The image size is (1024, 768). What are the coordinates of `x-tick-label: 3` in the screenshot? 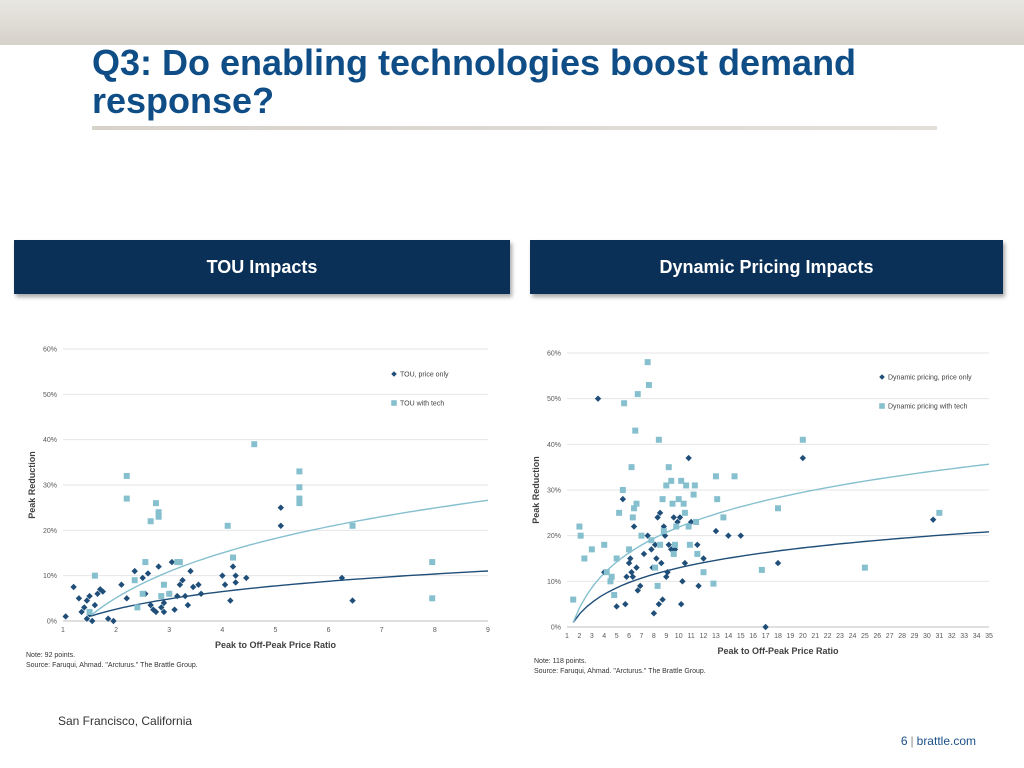 It's located at (592, 636).